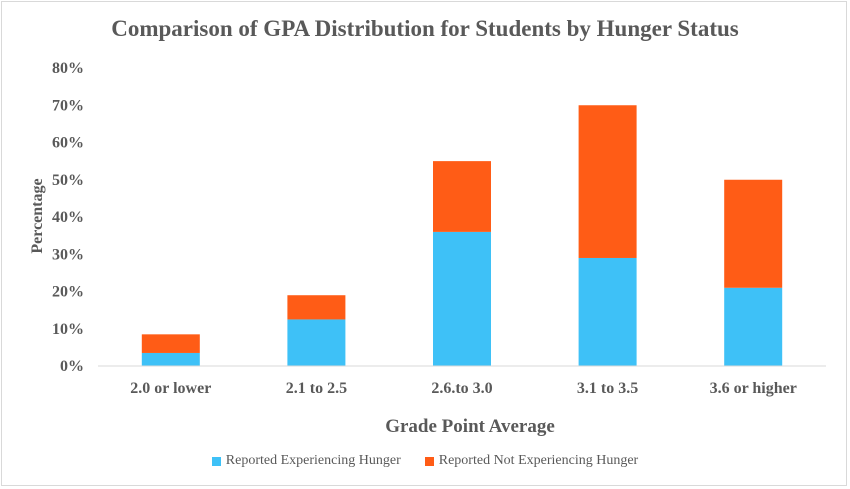  What do you see at coordinates (313, 460) in the screenshot?
I see `legend-label-hunger: Reported Experiencing Hunger` at bounding box center [313, 460].